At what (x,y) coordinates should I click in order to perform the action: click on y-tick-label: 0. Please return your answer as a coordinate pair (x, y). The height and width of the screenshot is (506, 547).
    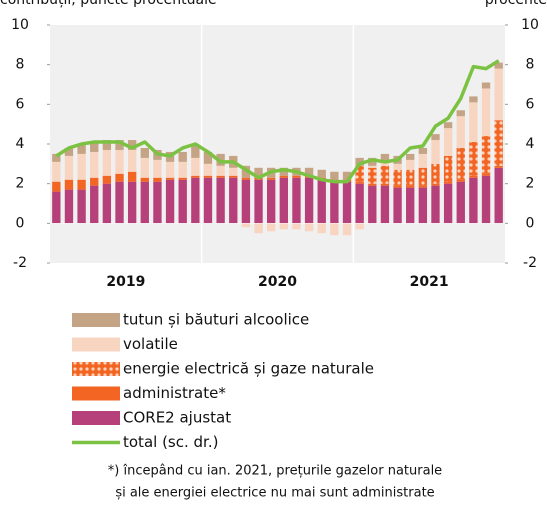
    Looking at the image, I should click on (20, 223).